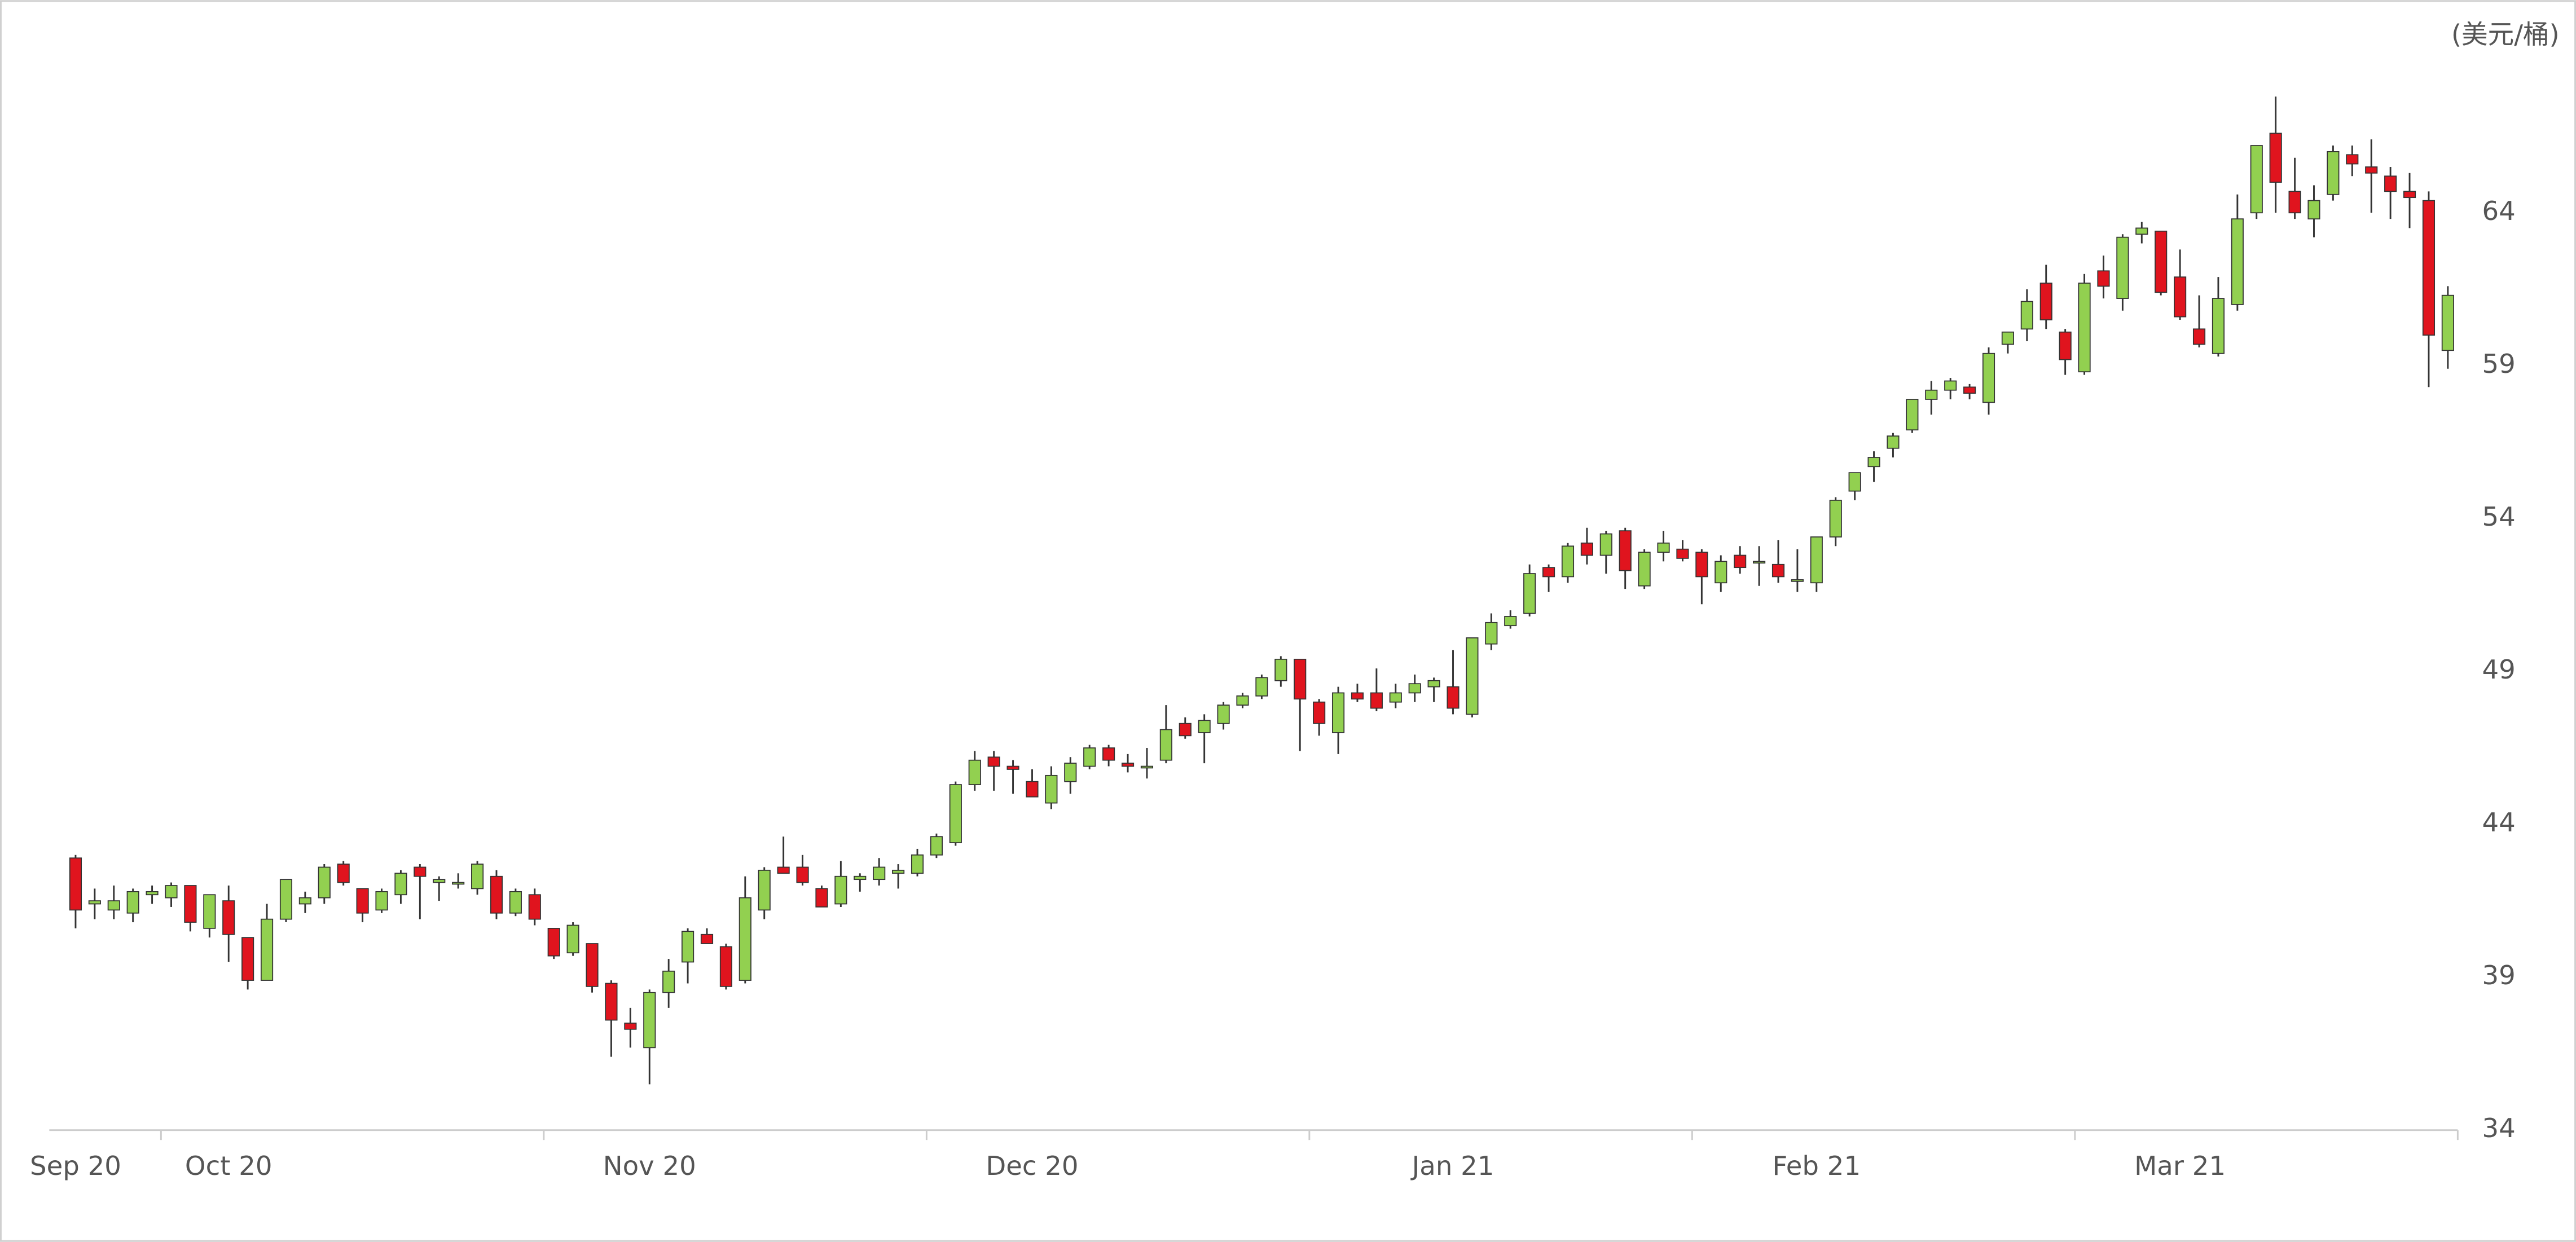 This screenshot has width=2576, height=1242. I want to click on y-tick-label: 54, so click(2498, 516).